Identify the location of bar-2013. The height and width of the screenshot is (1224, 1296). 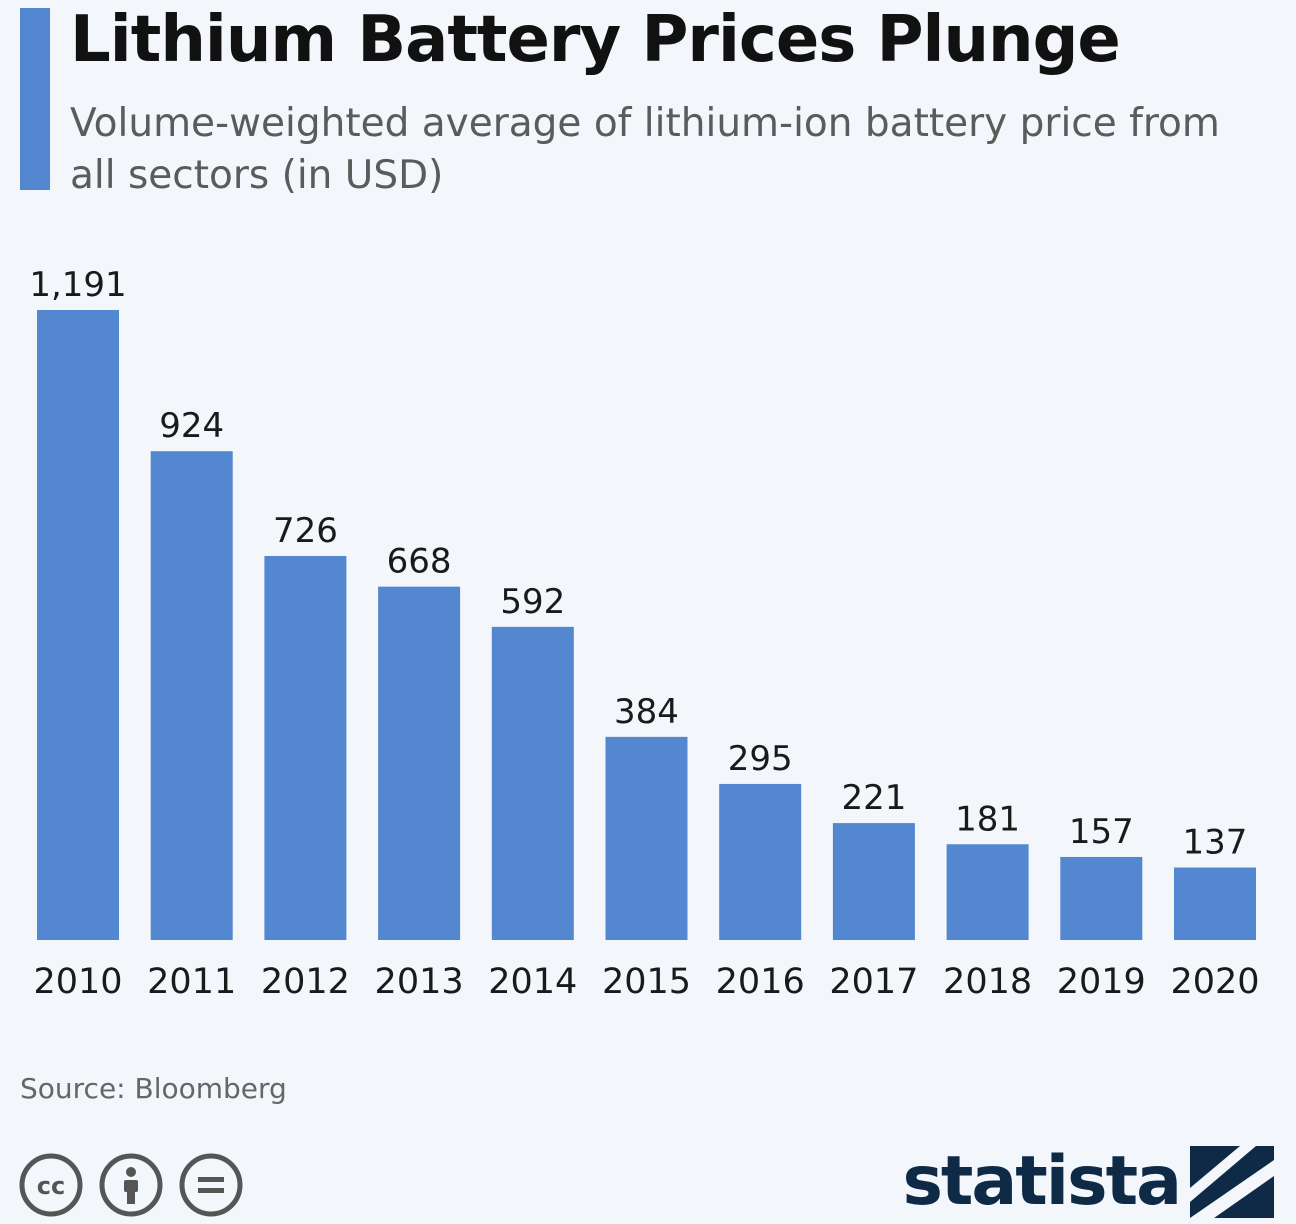
(419, 763).